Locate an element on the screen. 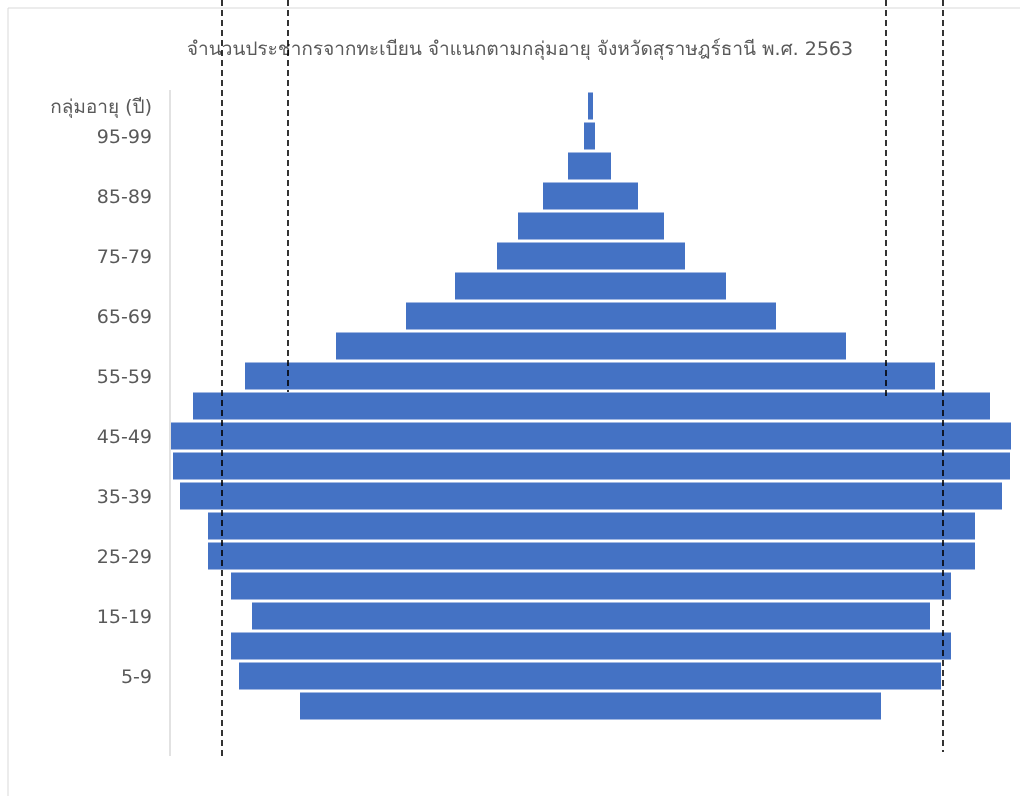  tick-label: 25-29 is located at coordinates (124, 557).